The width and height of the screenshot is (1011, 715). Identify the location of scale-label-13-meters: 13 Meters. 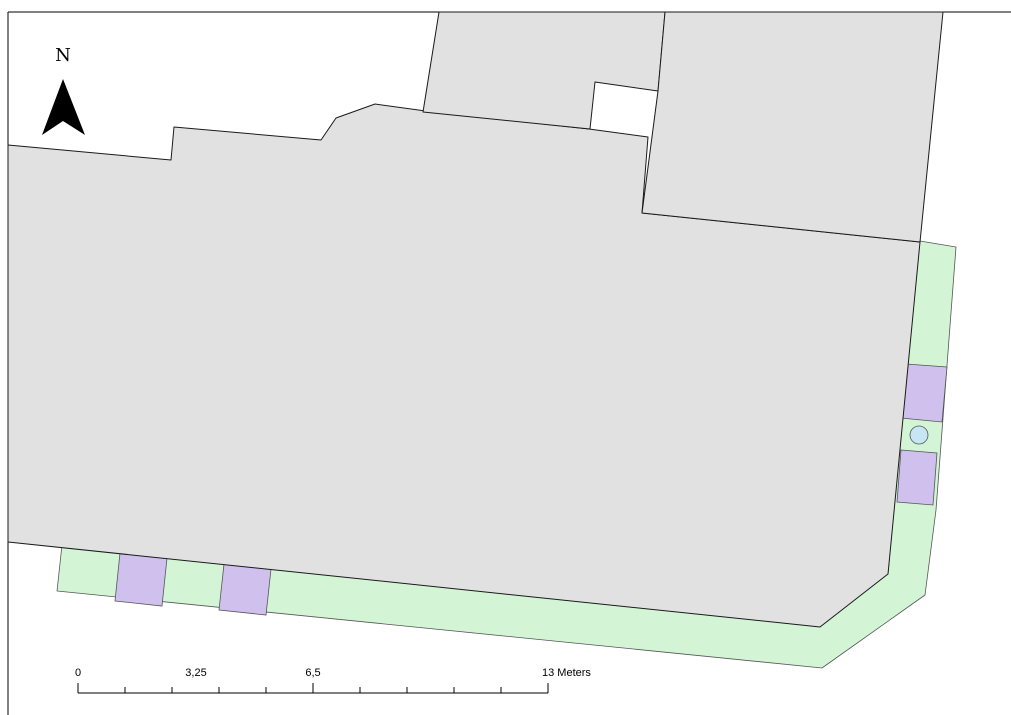
(566, 673).